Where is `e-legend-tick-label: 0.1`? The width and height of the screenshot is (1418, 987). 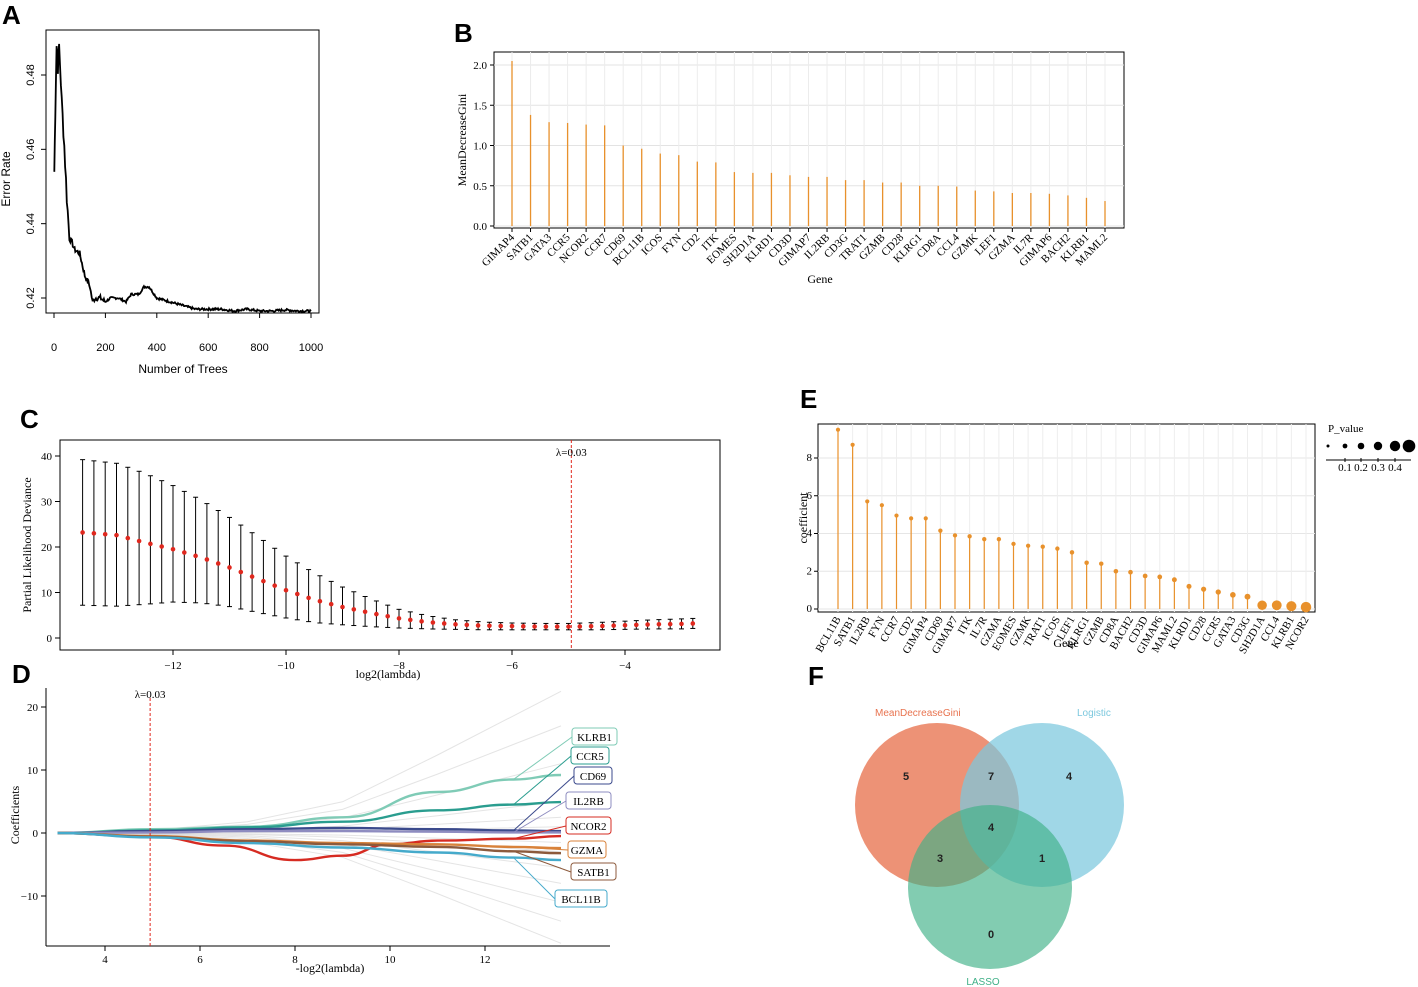
e-legend-tick-label: 0.1 is located at coordinates (1345, 468).